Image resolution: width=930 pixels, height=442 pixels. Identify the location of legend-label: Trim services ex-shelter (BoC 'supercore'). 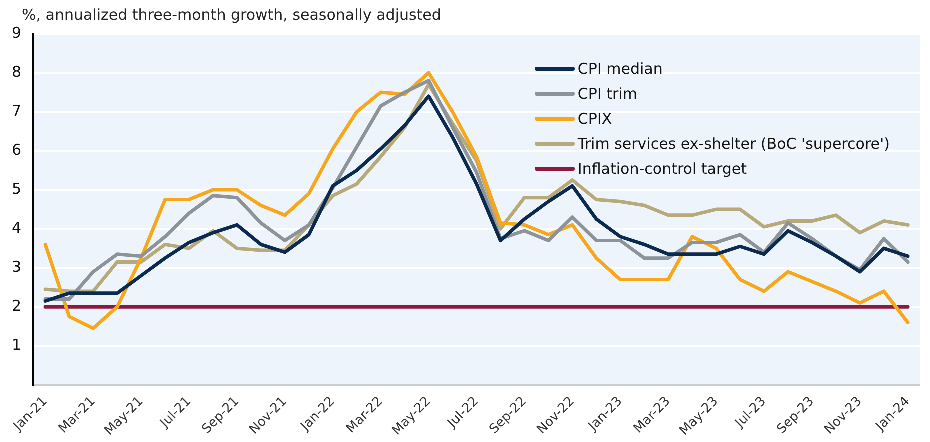
(734, 143).